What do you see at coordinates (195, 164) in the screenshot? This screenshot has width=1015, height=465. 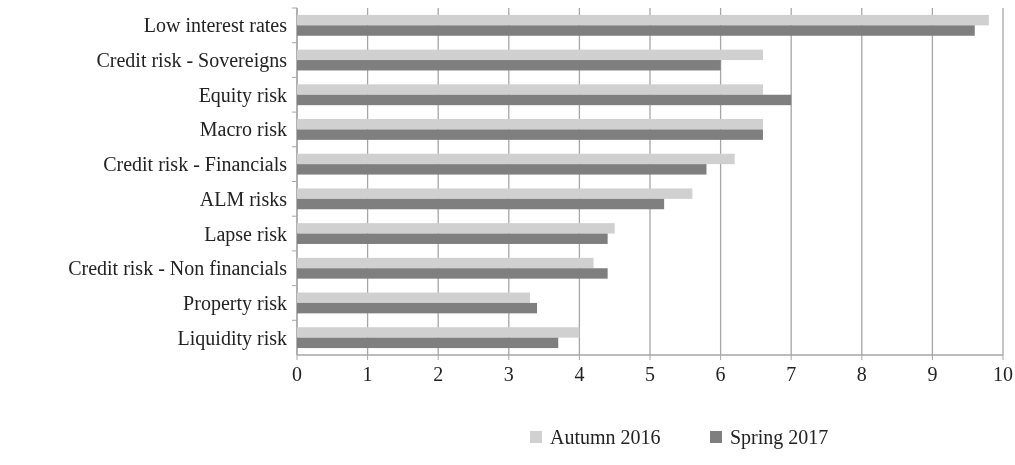 I see `y-tick-label: Credit risk - Financials` at bounding box center [195, 164].